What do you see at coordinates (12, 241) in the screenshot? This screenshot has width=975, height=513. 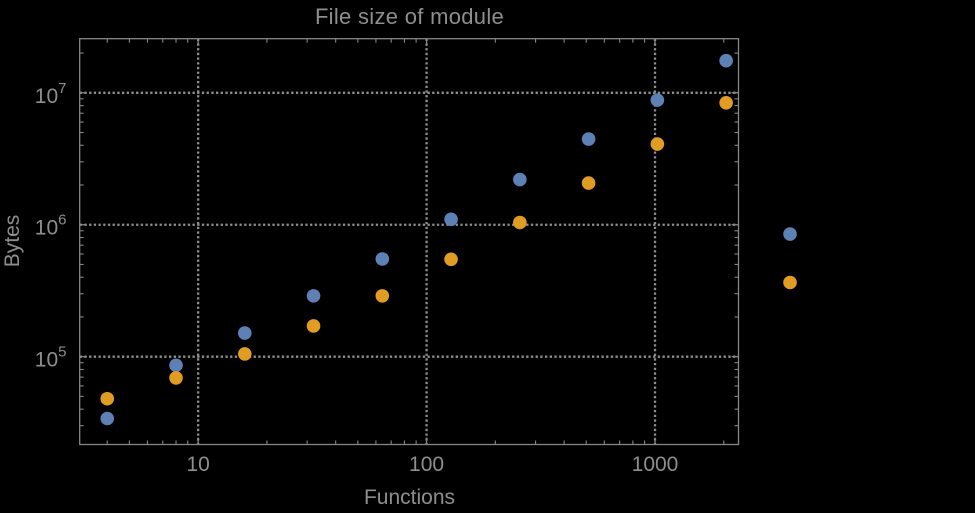 I see `y-axis-label: Bytes` at bounding box center [12, 241].